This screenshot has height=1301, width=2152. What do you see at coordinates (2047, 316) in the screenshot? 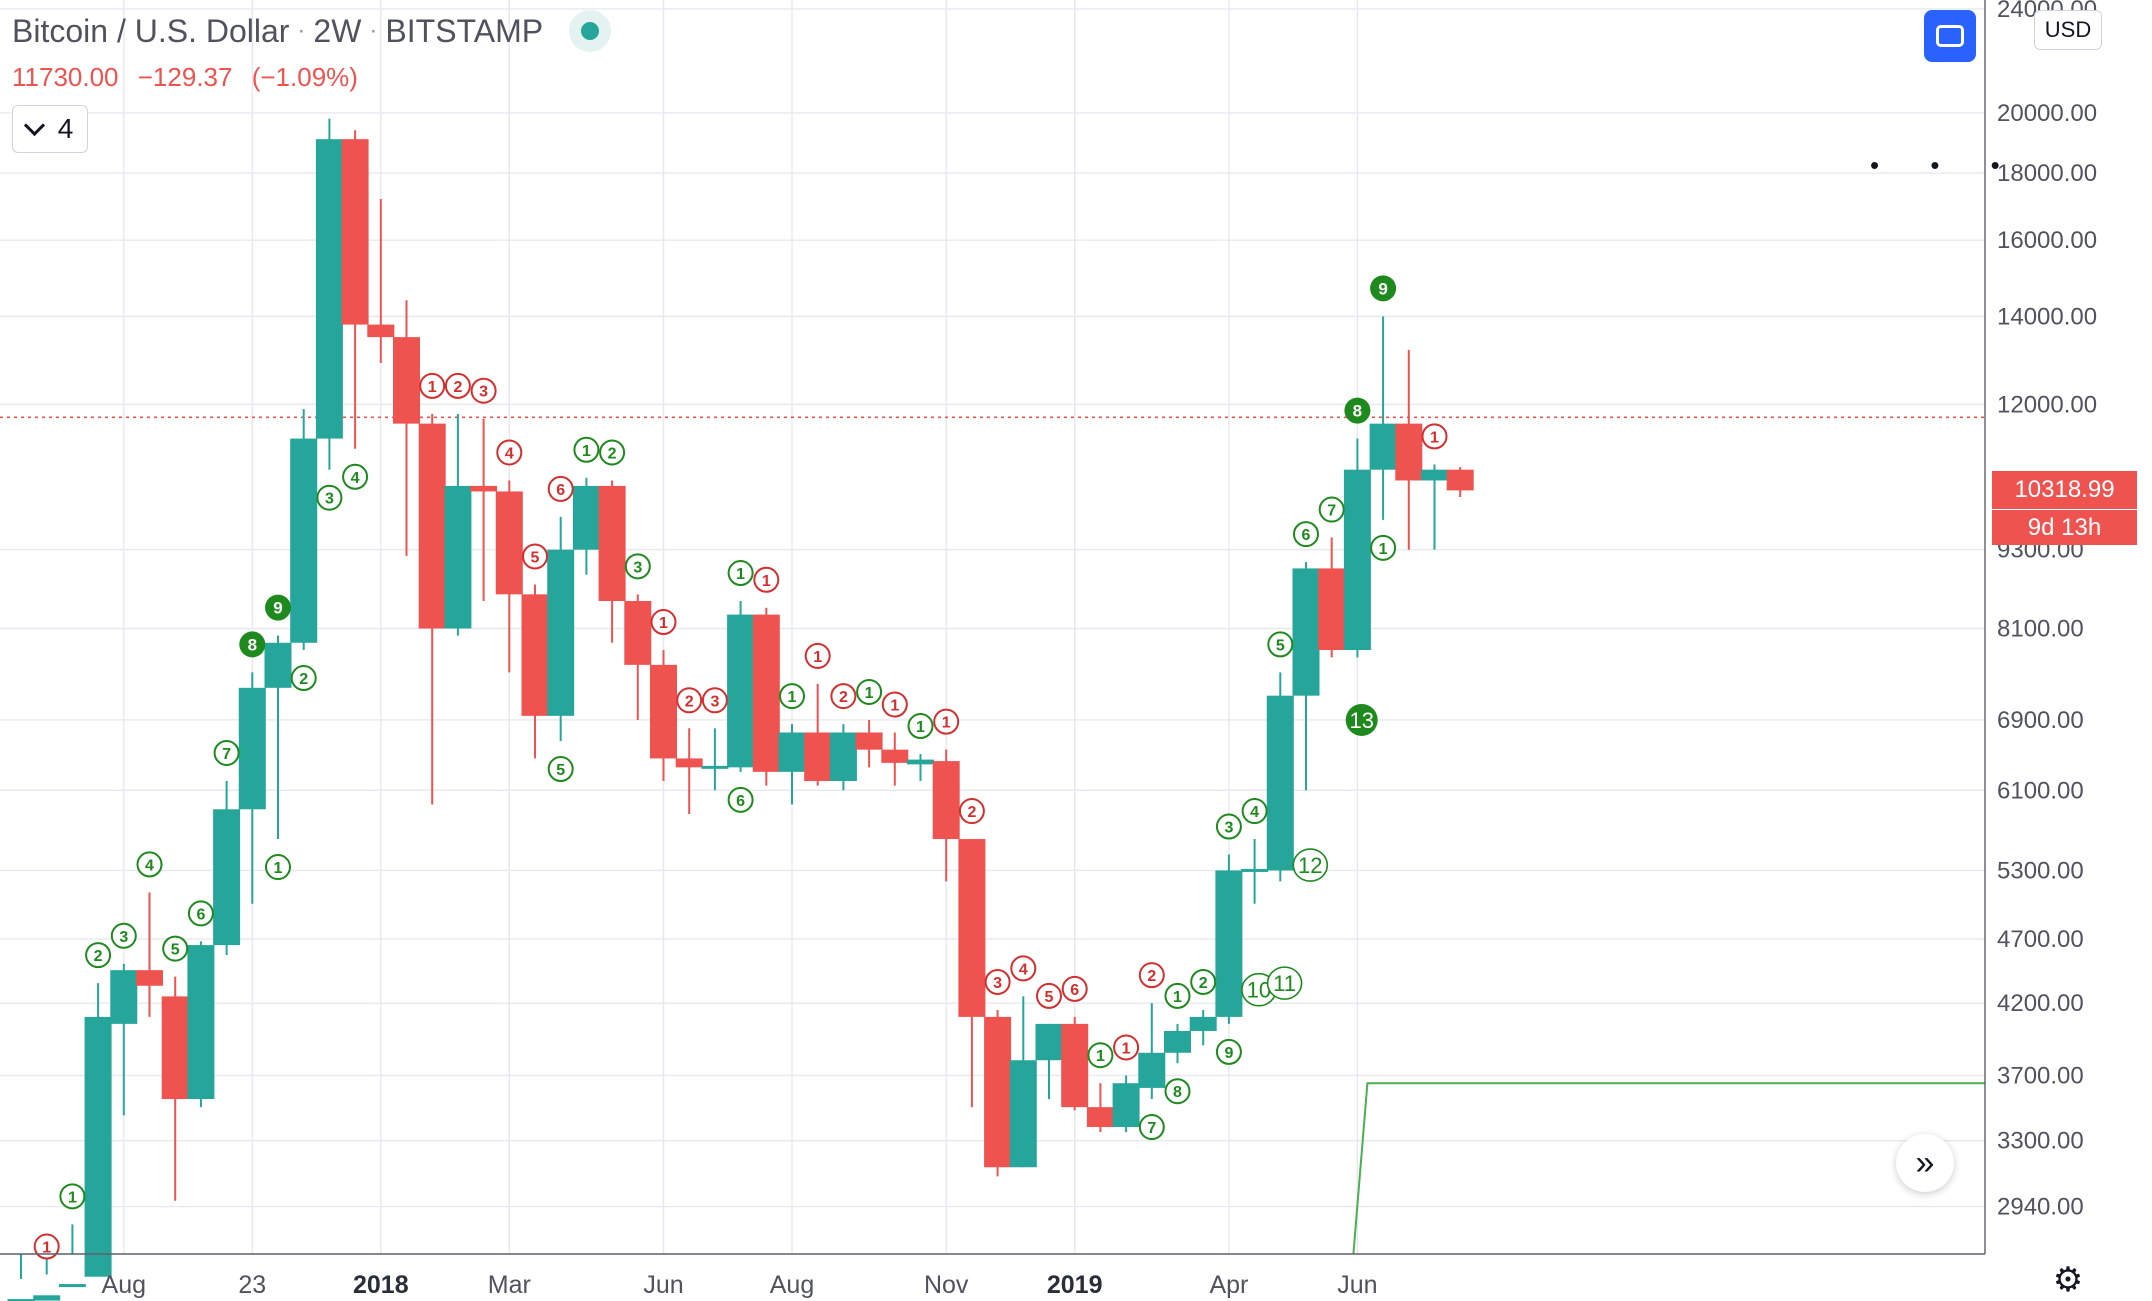
I see `price-tick-label: 14000.00` at bounding box center [2047, 316].